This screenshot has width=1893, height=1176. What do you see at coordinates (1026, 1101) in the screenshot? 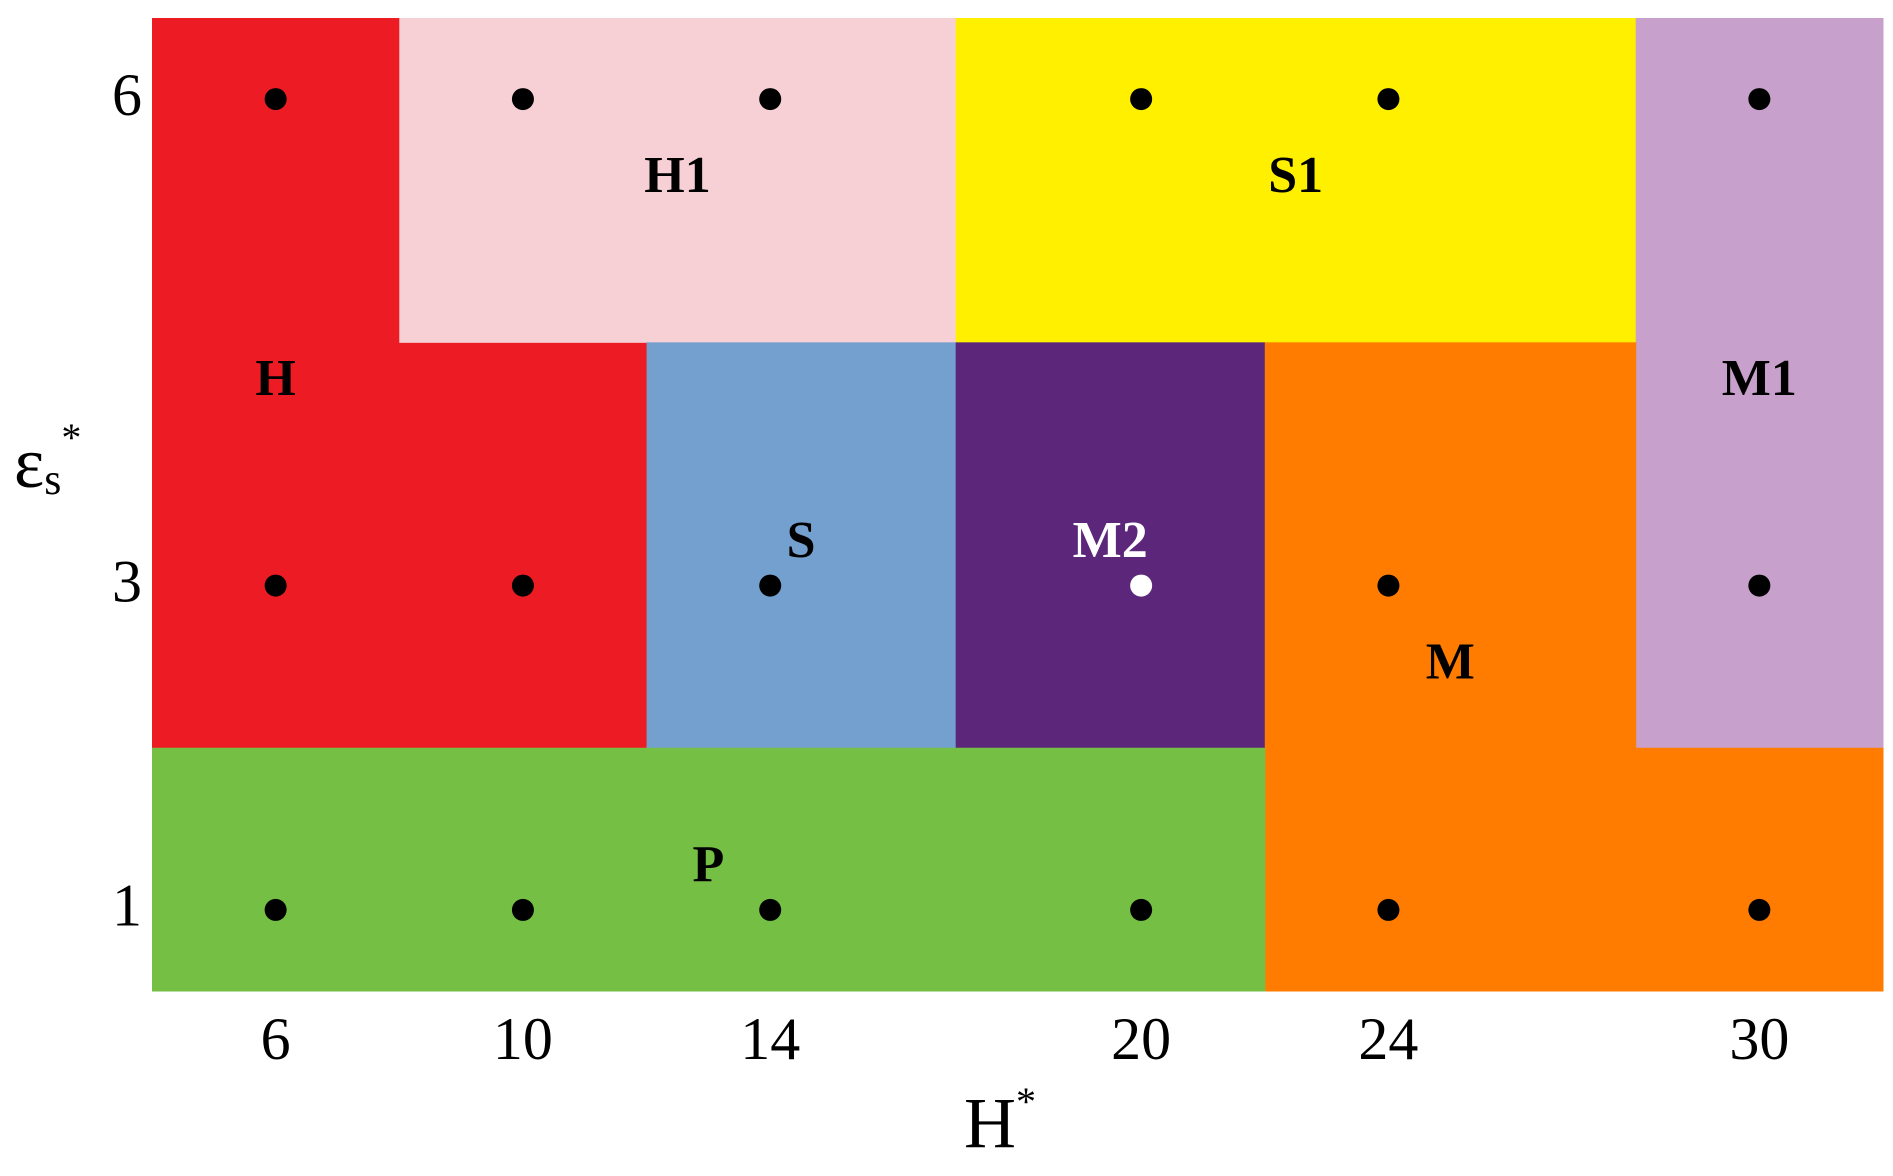
I see `x-label-sup: *` at bounding box center [1026, 1101].